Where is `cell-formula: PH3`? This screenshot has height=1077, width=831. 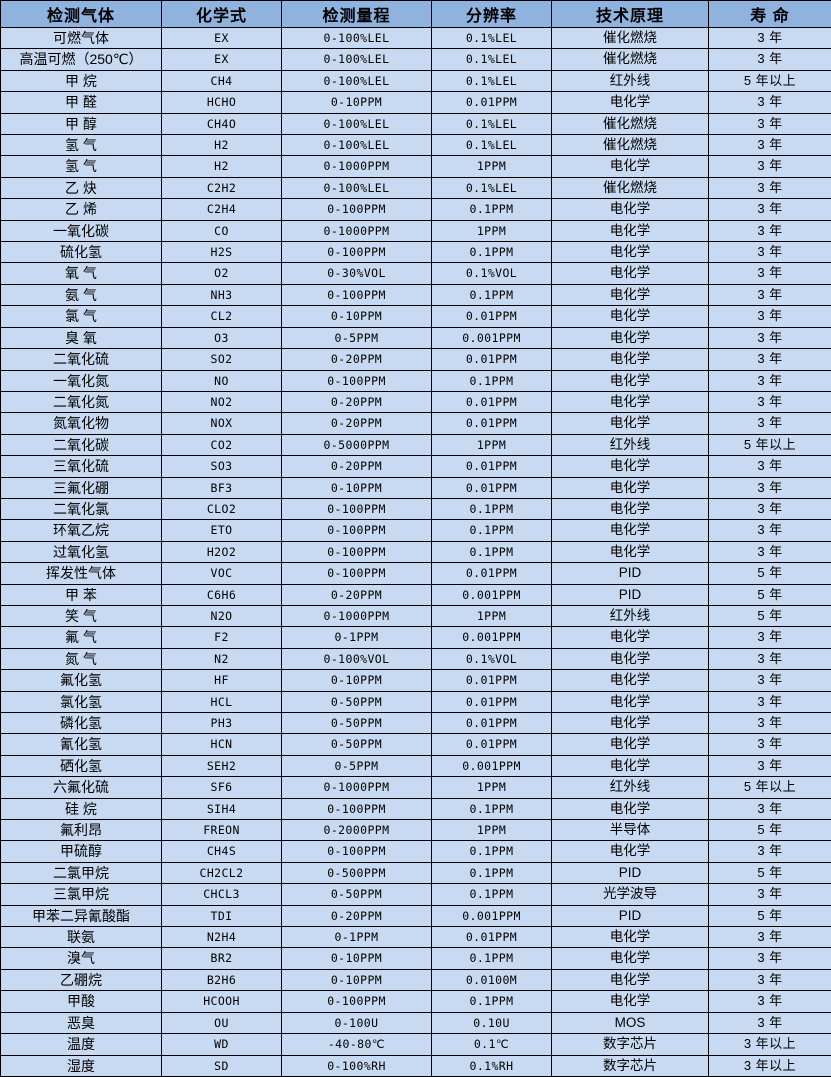
cell-formula: PH3 is located at coordinates (222, 723).